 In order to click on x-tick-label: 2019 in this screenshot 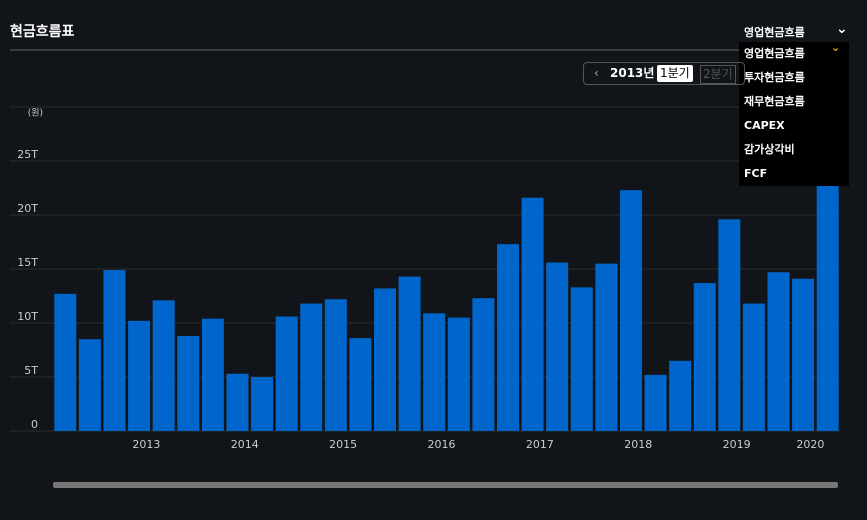, I will do `click(737, 444)`.